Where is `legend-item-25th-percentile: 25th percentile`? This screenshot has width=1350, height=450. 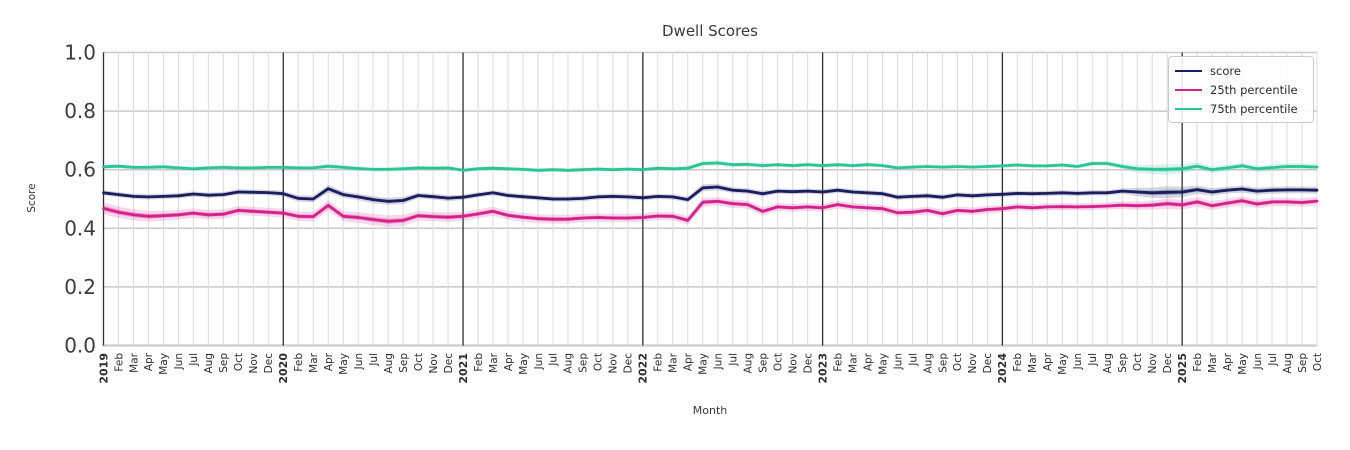
legend-item-25th-percentile: 25th percentile is located at coordinates (1241, 89).